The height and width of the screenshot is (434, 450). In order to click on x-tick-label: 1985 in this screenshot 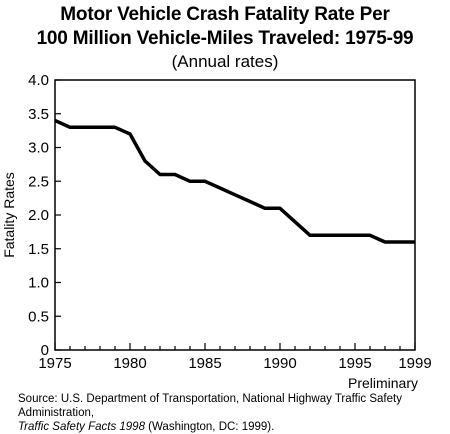, I will do `click(204, 363)`.